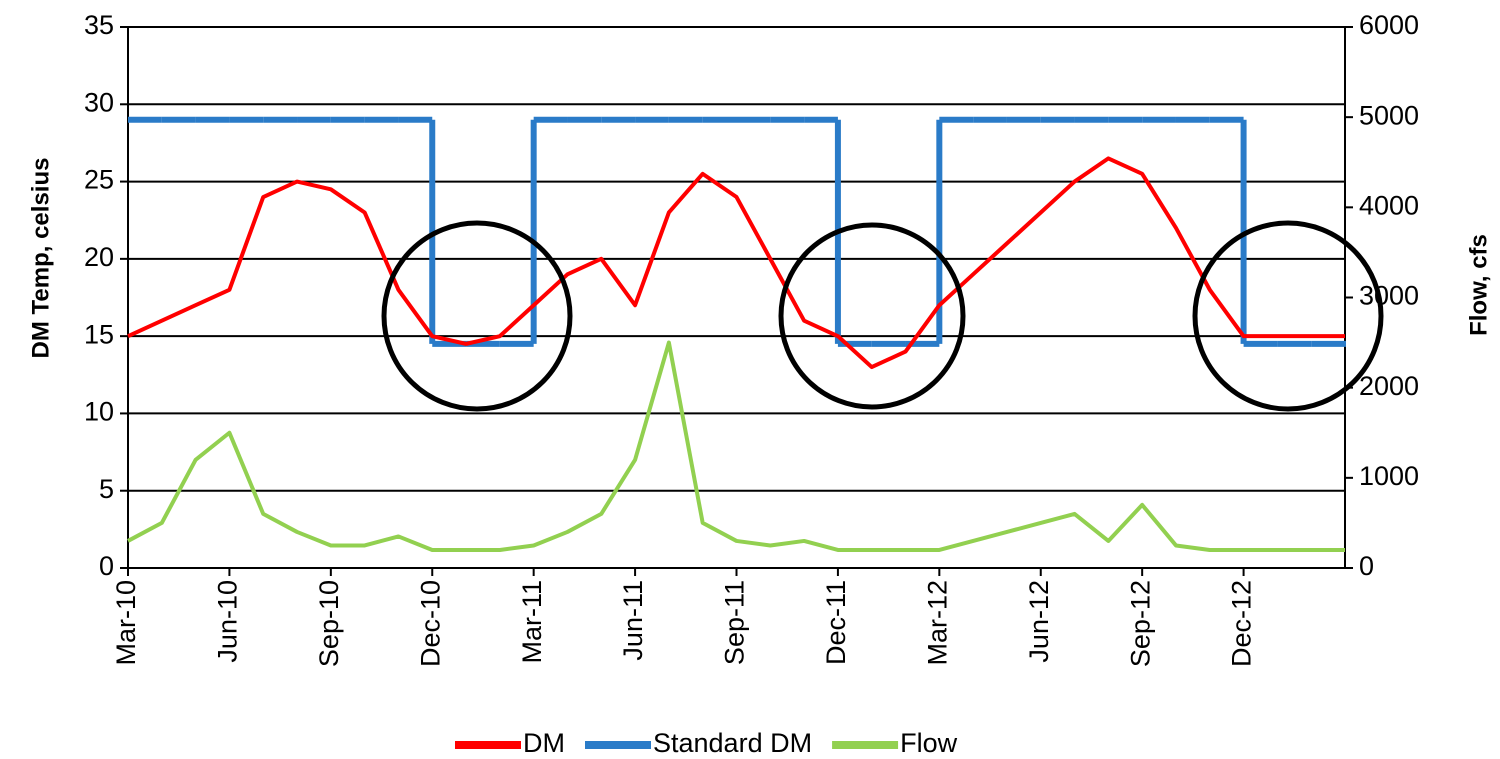  Describe the element at coordinates (1478, 285) in the screenshot. I see `y2-axis-title: Flow, cfs` at that location.